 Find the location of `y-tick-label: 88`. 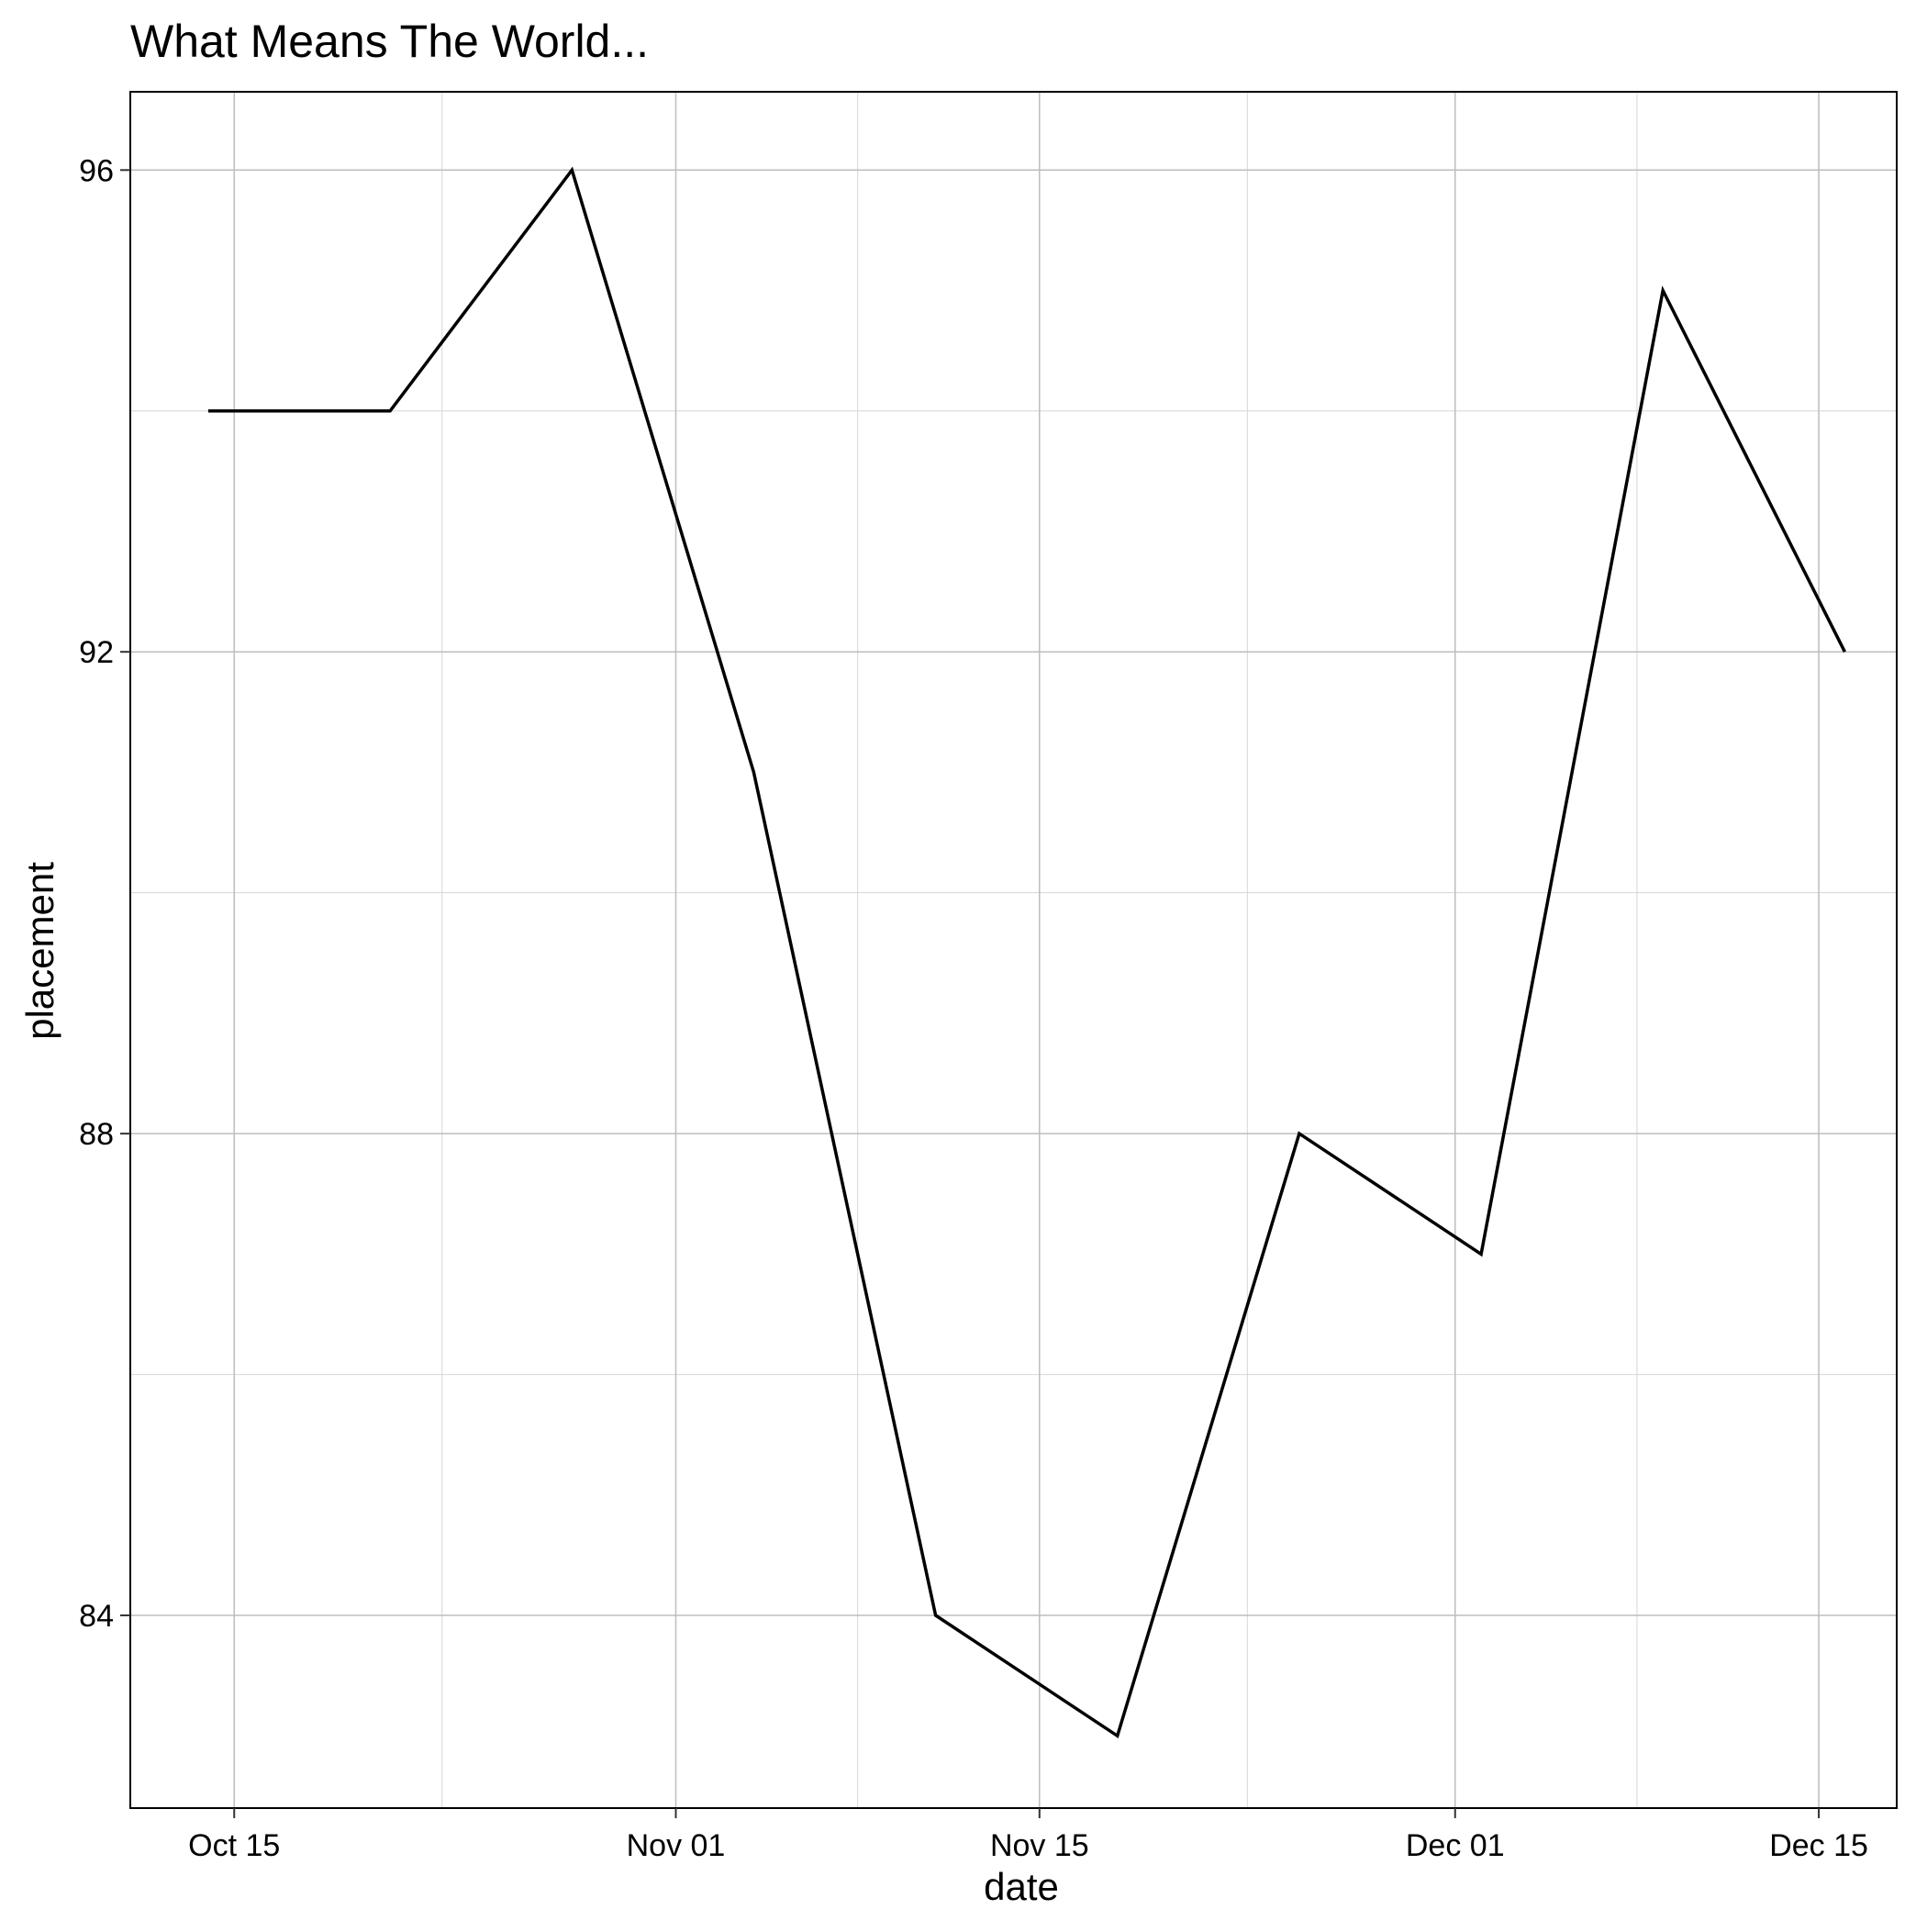

y-tick-label: 88 is located at coordinates (96, 1134).